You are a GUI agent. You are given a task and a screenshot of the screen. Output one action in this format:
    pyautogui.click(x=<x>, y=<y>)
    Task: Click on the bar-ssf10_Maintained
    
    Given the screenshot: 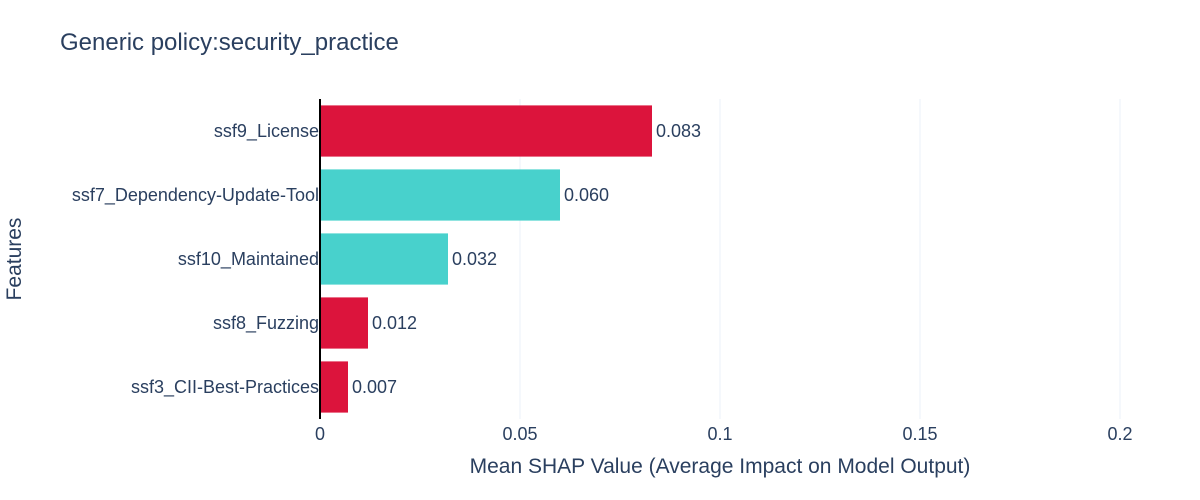 What is the action you would take?
    pyautogui.click(x=384, y=259)
    